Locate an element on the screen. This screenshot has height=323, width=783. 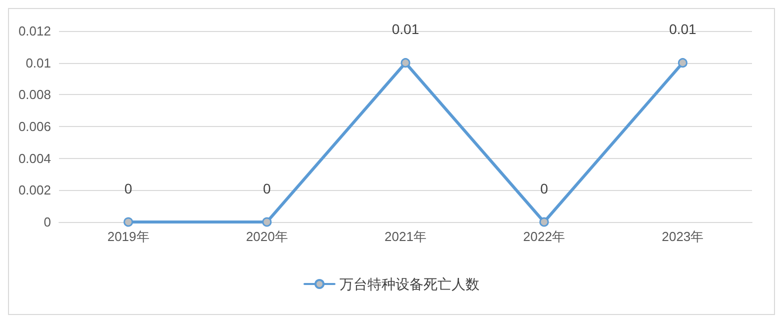
x-tick-label: 2019年 is located at coordinates (128, 236).